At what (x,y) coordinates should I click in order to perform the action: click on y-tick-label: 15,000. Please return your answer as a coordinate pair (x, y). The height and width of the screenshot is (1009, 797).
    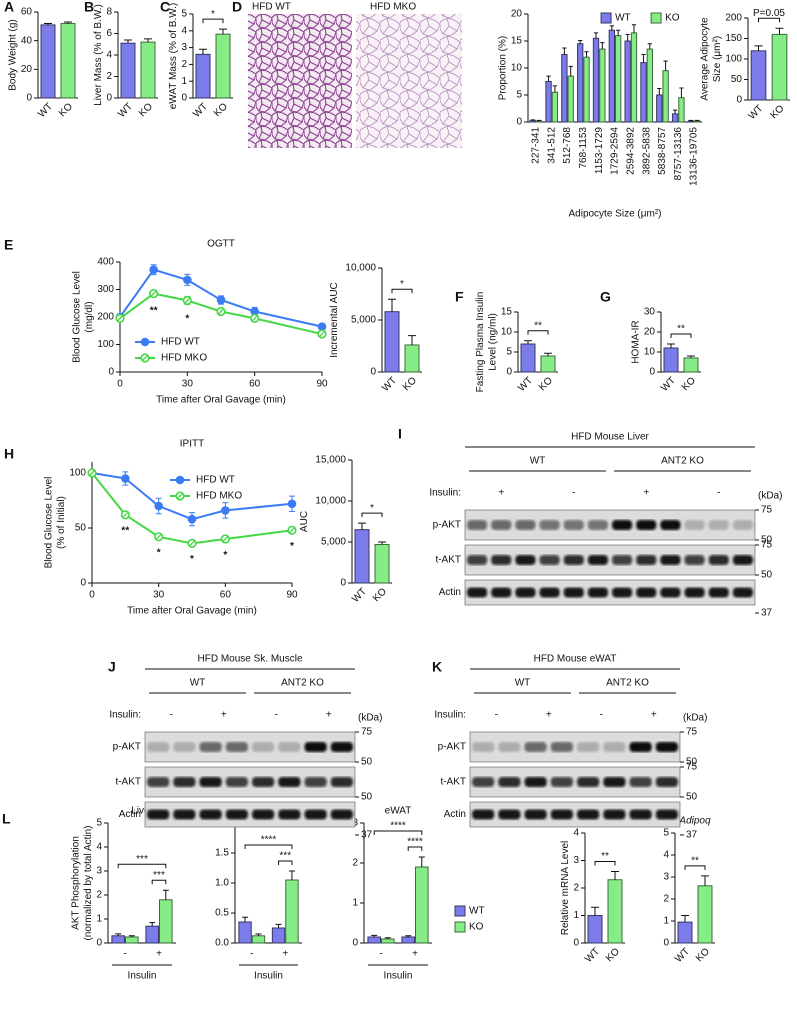
    Looking at the image, I should click on (330, 460).